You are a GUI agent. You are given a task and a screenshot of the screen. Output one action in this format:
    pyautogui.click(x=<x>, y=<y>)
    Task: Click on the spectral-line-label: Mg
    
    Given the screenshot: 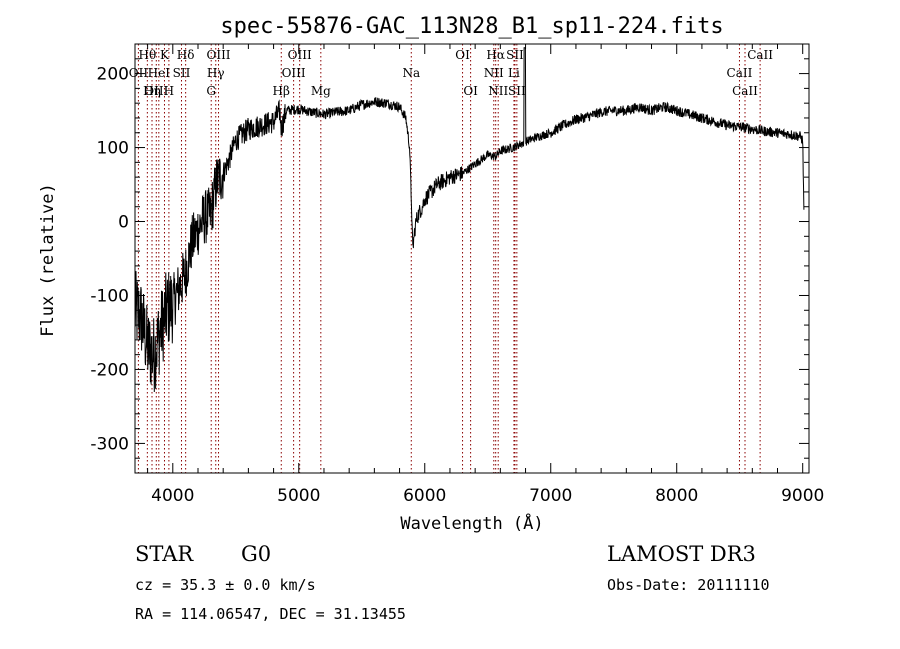 What is the action you would take?
    pyautogui.click(x=321, y=91)
    